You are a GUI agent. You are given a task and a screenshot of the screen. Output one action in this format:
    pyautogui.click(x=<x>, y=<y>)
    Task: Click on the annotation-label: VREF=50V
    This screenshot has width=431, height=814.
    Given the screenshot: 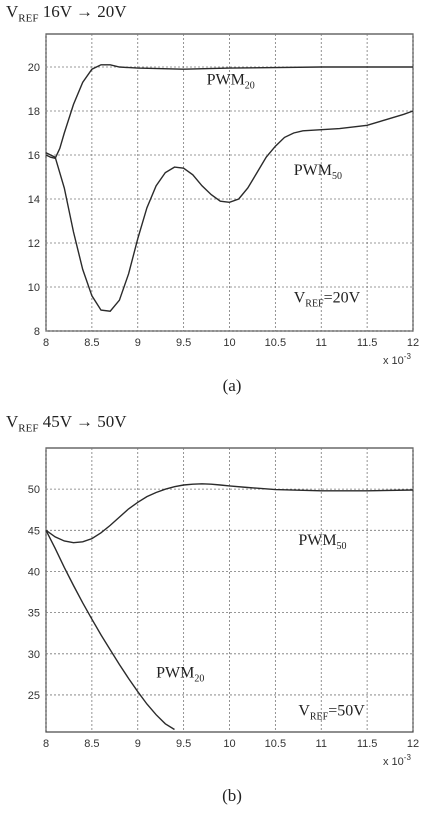 What is the action you would take?
    pyautogui.click(x=331, y=713)
    